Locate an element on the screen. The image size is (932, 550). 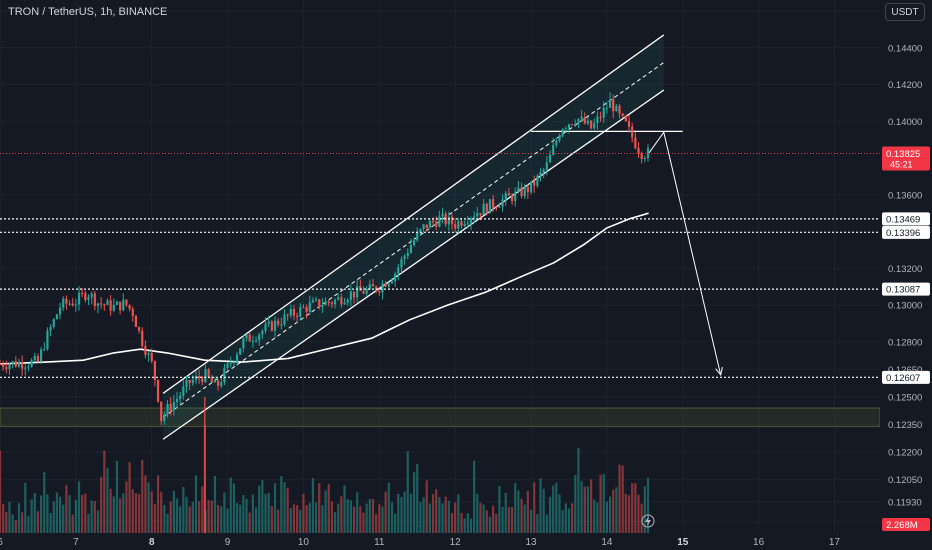
current-price-countdown: 45:21 is located at coordinates (901, 164).